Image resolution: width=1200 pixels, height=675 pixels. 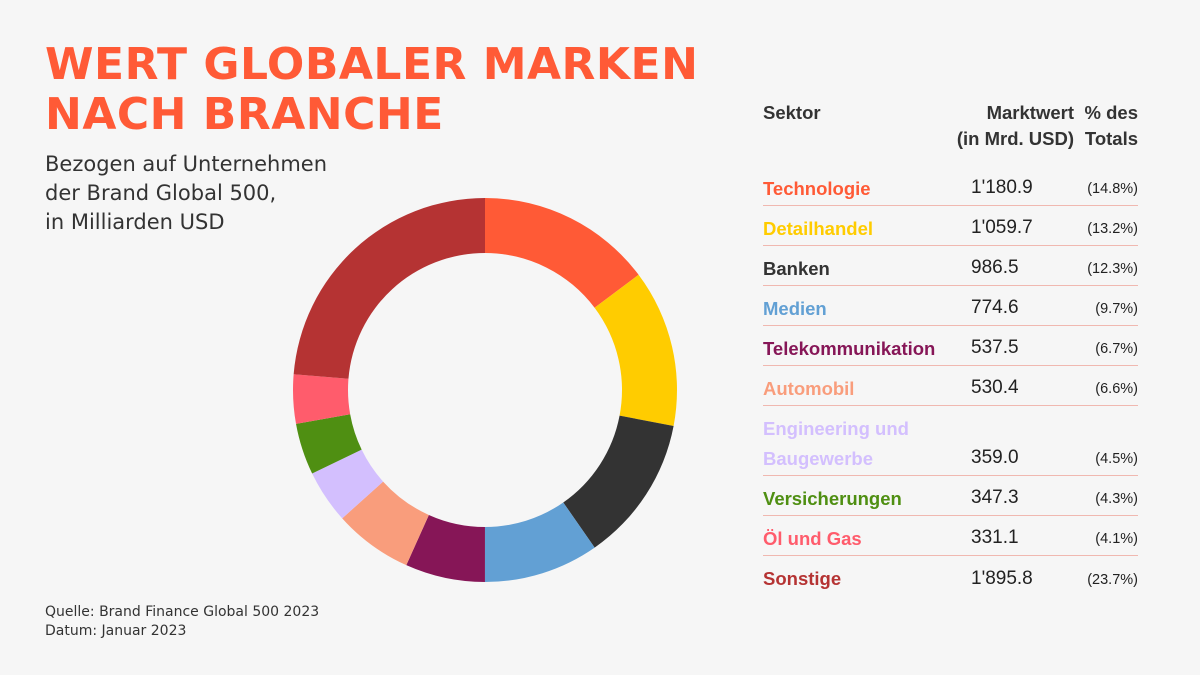 What do you see at coordinates (836, 443) in the screenshot?
I see `legend-sector-label: Engineering und Baugewerbe` at bounding box center [836, 443].